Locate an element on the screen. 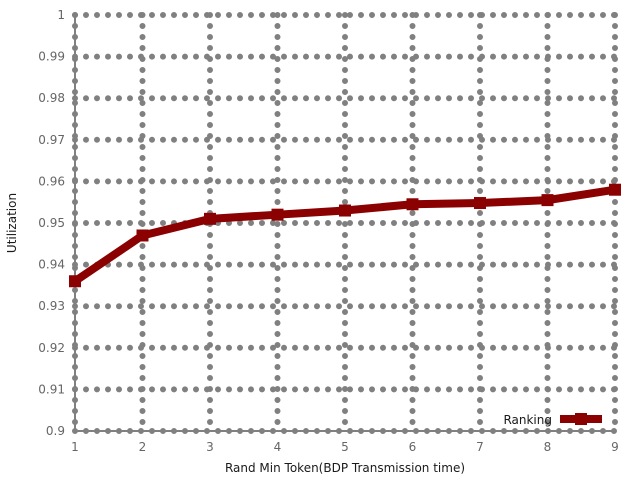 This screenshot has height=480, width=640. y-tick-label: 0.94 is located at coordinates (51, 265).